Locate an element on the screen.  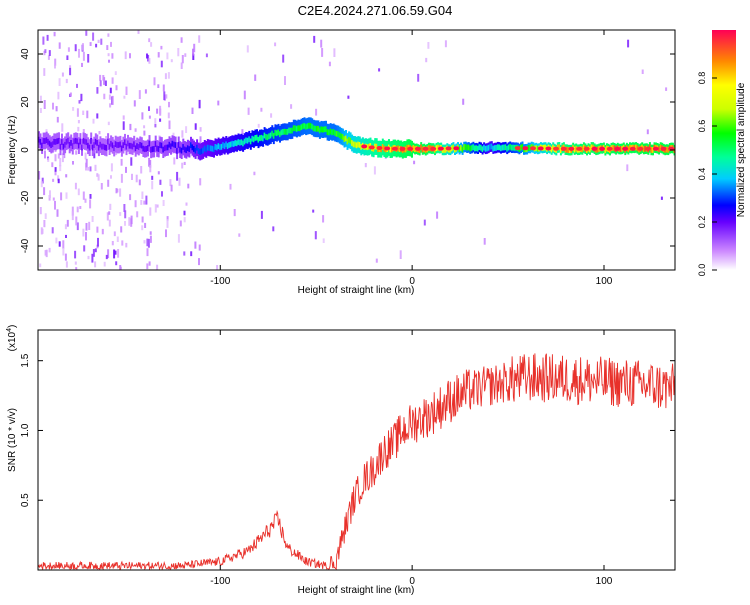
colorbar-gradient is located at coordinates (724, 150).